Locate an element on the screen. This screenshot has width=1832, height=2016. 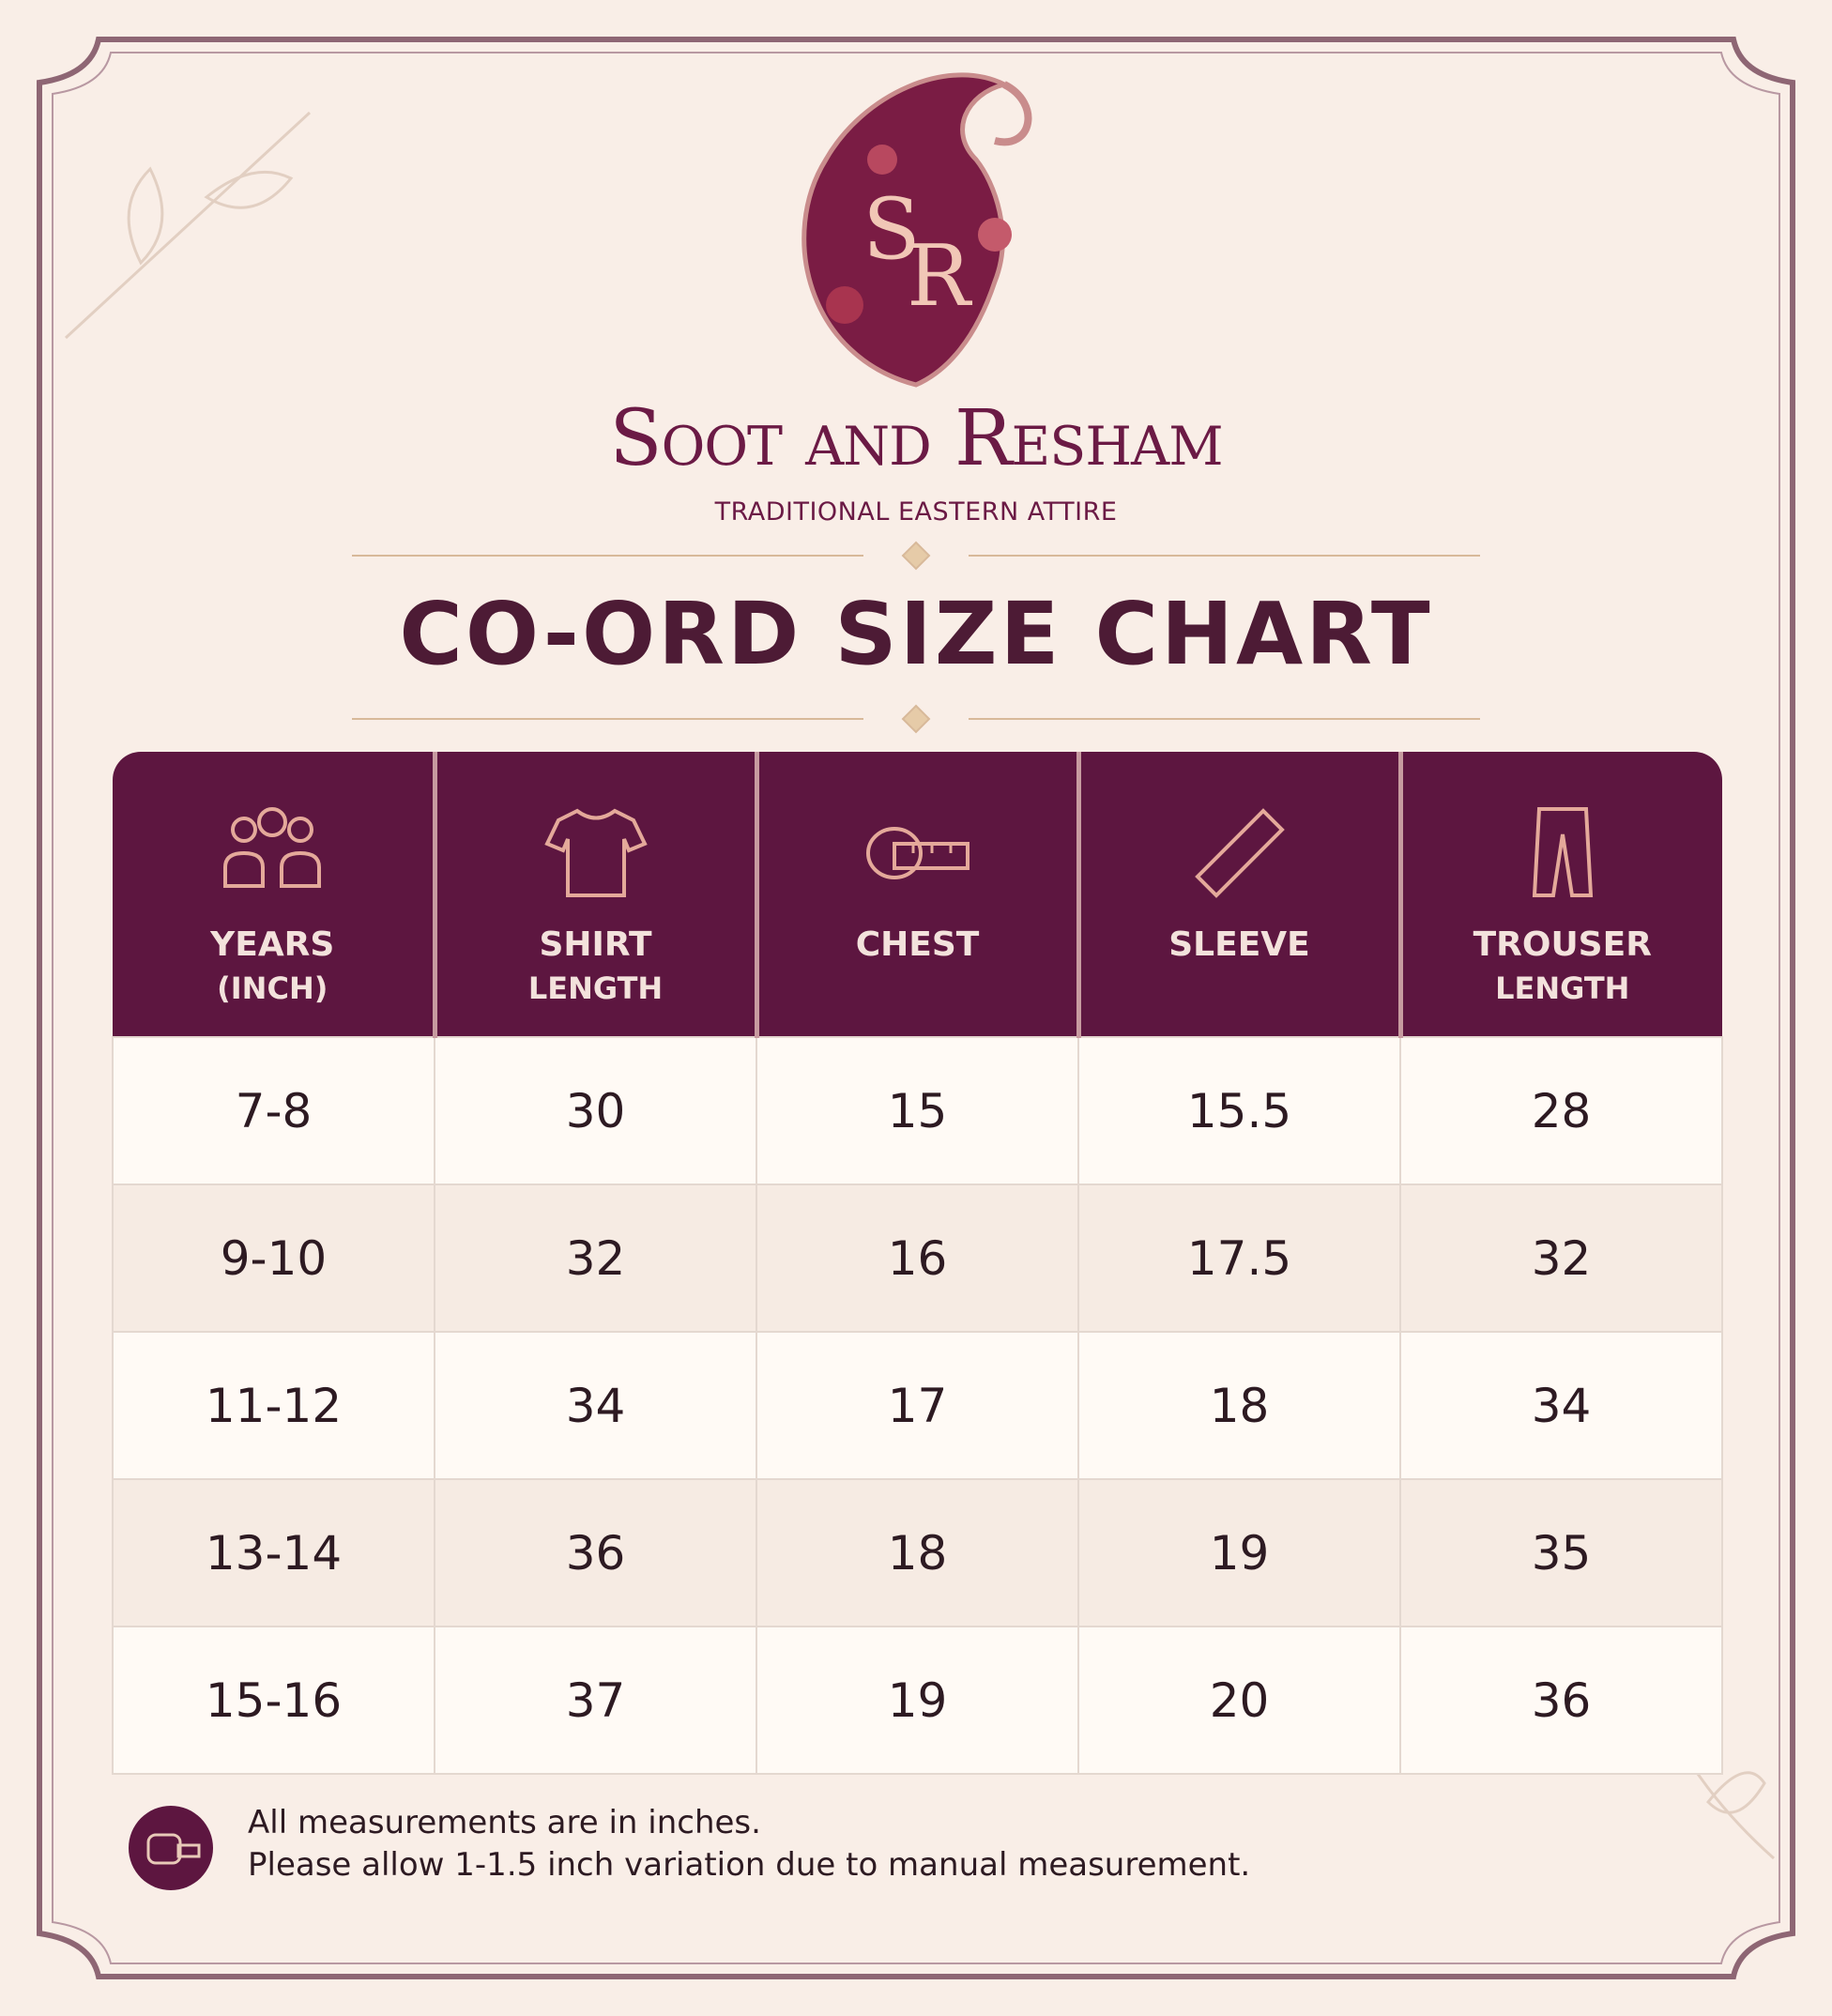
table-cell: 30 is located at coordinates (595, 1110).